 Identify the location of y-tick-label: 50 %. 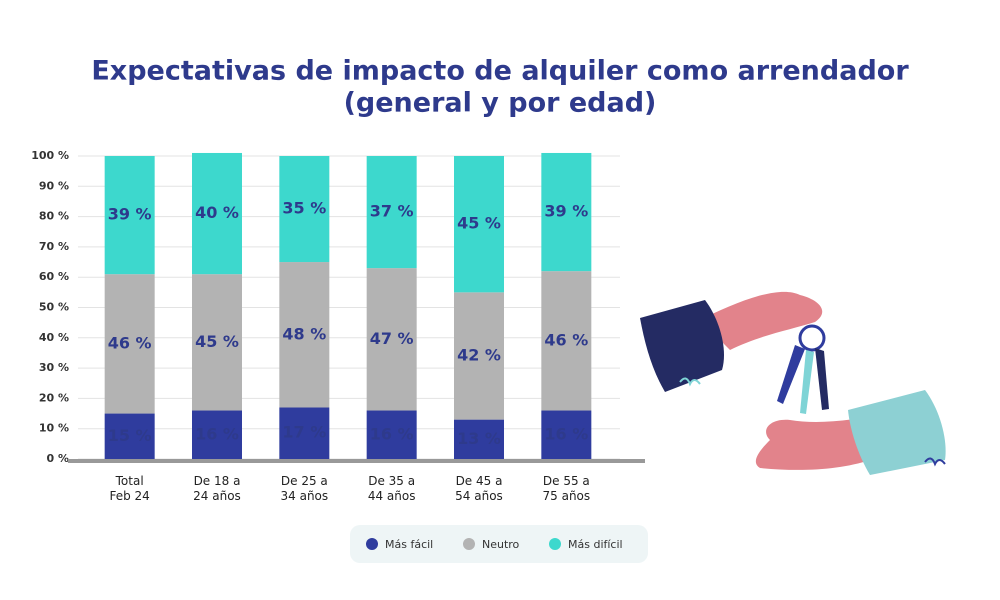
(54, 307).